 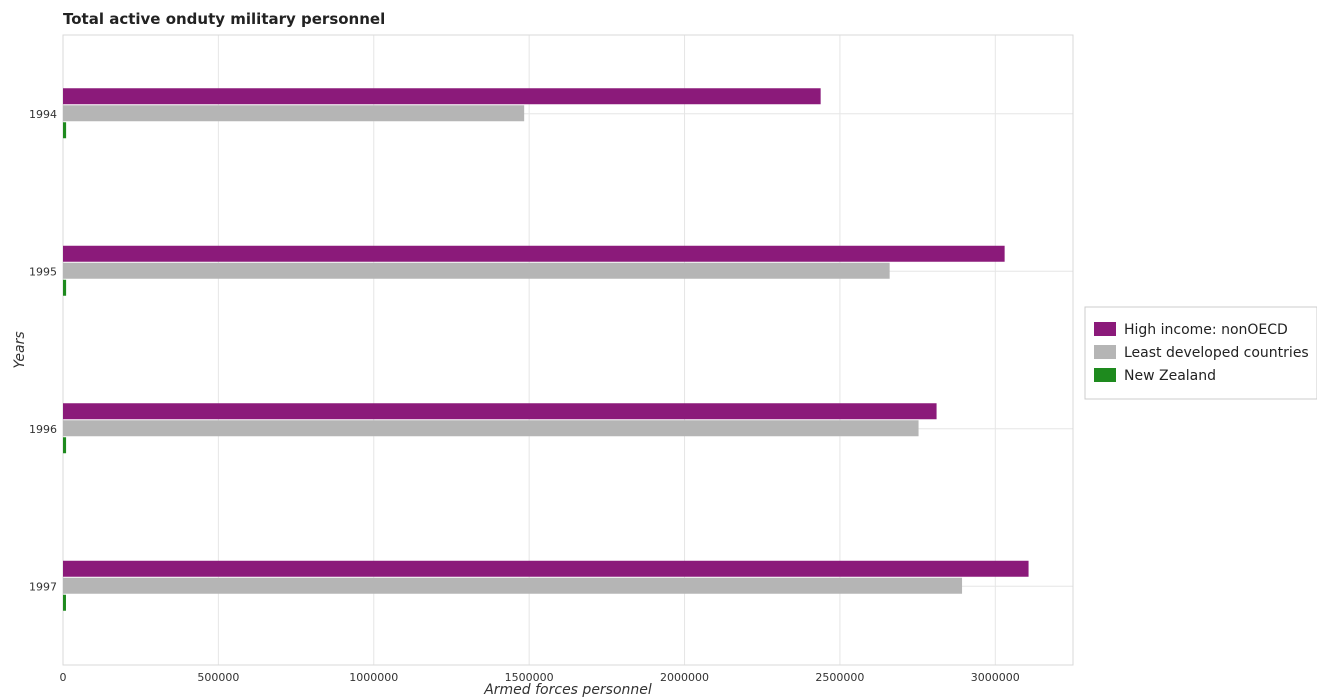 What do you see at coordinates (218, 677) in the screenshot?
I see `x-tick-label: 500000` at bounding box center [218, 677].